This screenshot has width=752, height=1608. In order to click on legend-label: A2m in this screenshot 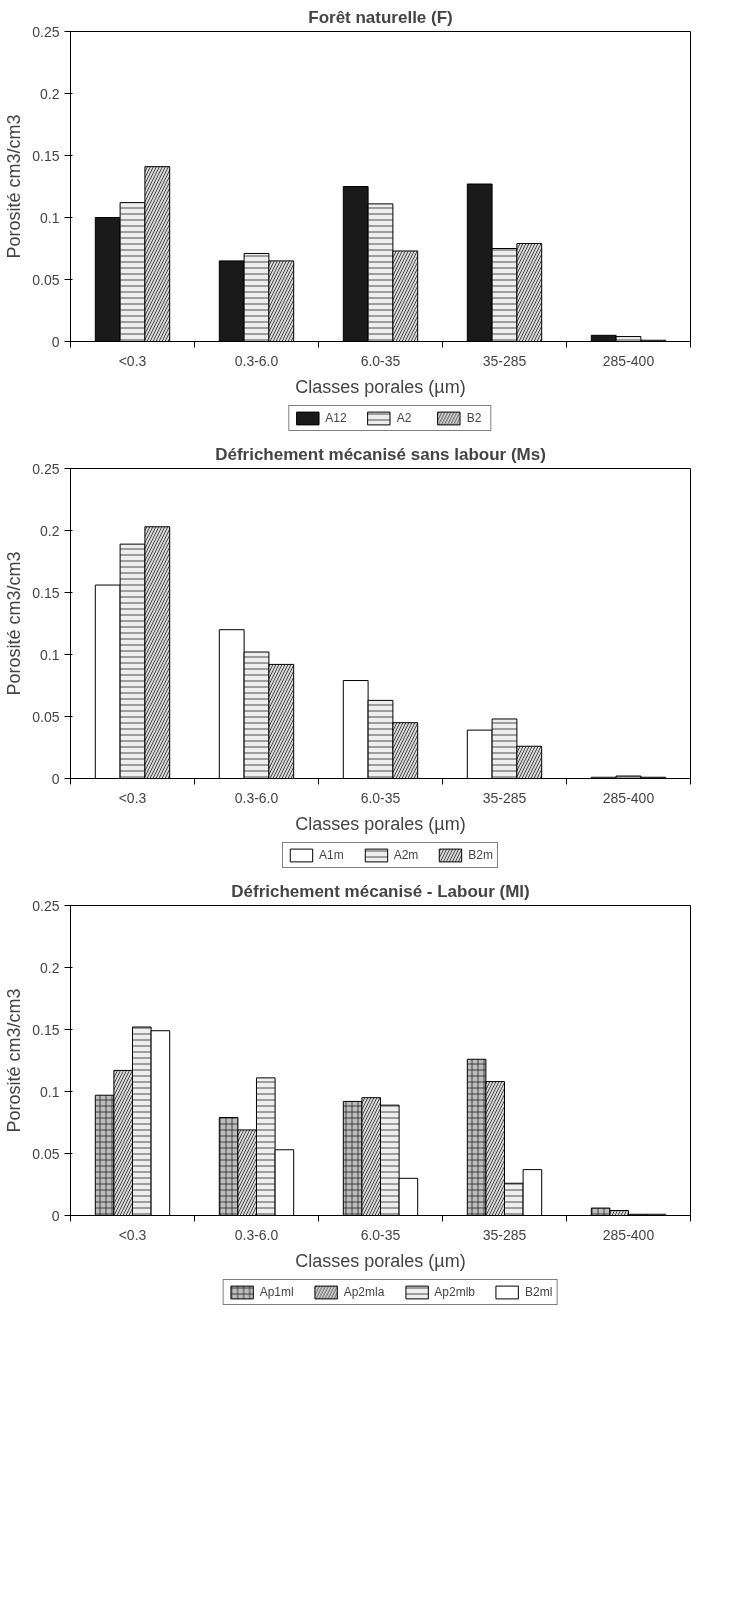, I will do `click(406, 855)`.